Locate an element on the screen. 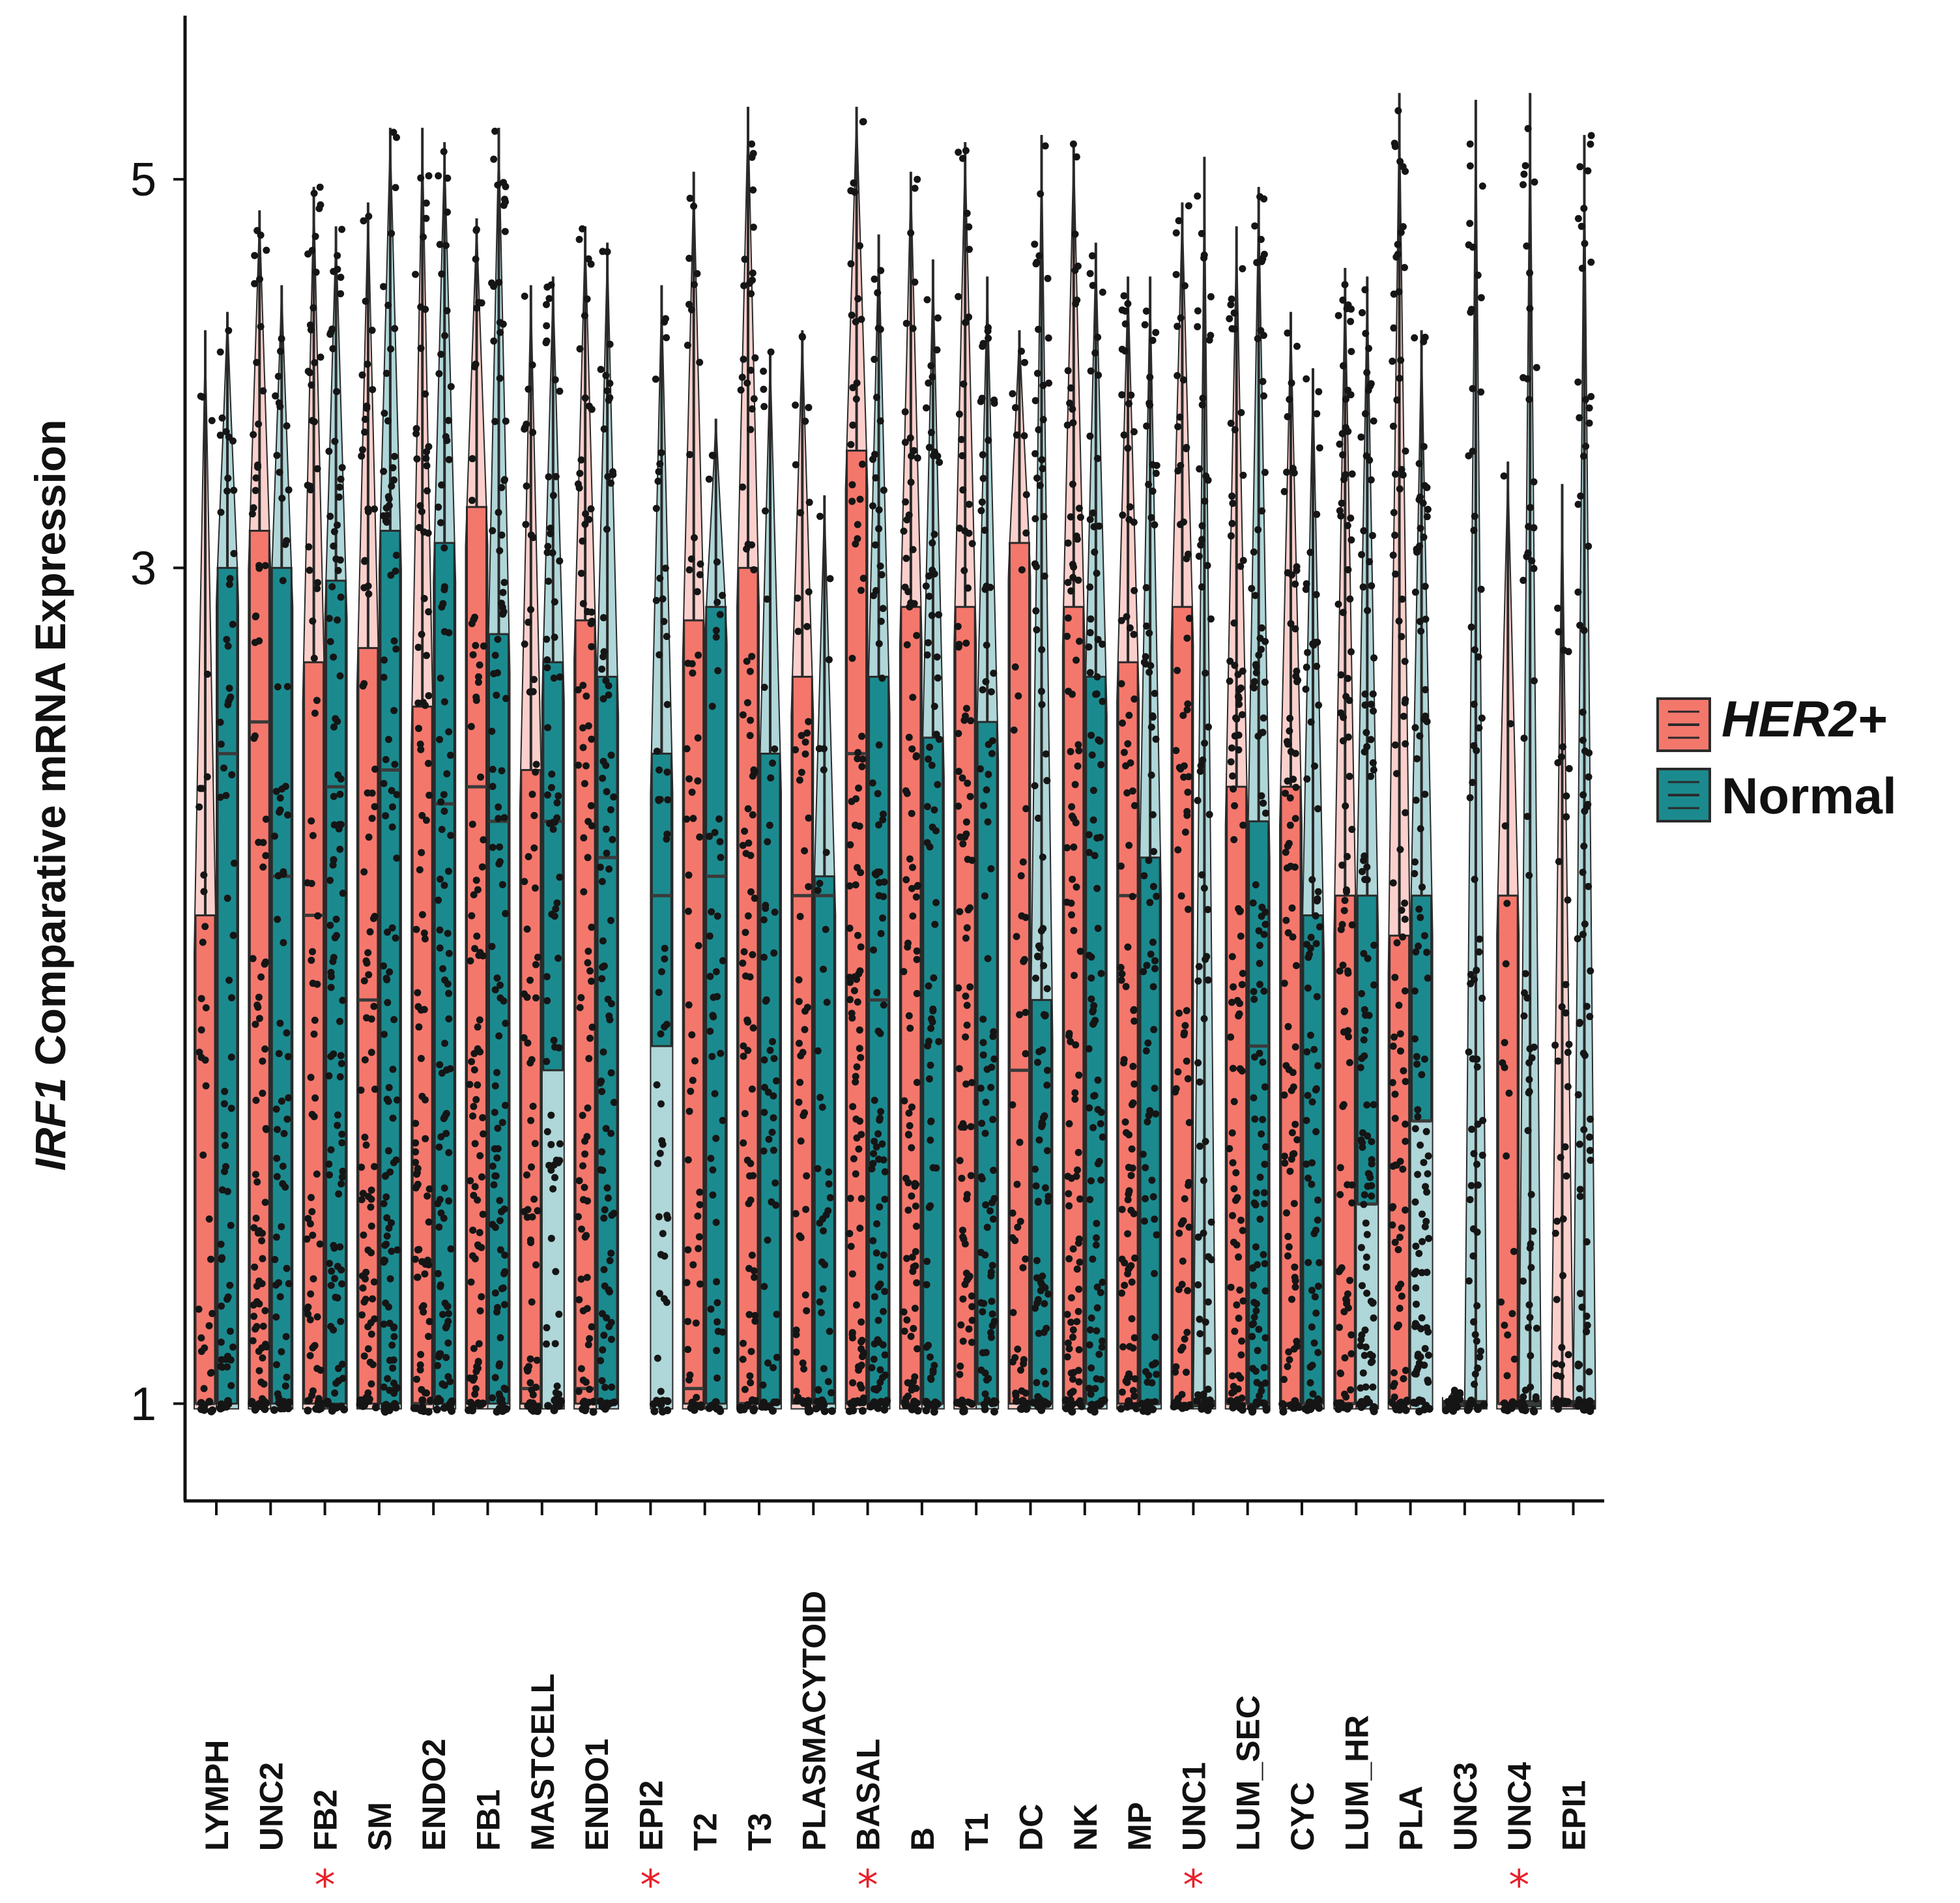  her2-points is located at coordinates (586, 820).